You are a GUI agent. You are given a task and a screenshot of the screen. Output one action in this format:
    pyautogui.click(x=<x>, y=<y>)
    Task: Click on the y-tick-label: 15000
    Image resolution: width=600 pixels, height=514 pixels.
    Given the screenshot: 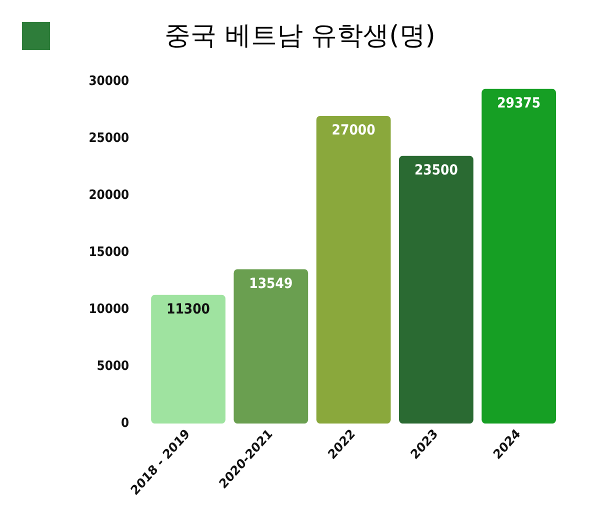 What is the action you would take?
    pyautogui.click(x=109, y=252)
    